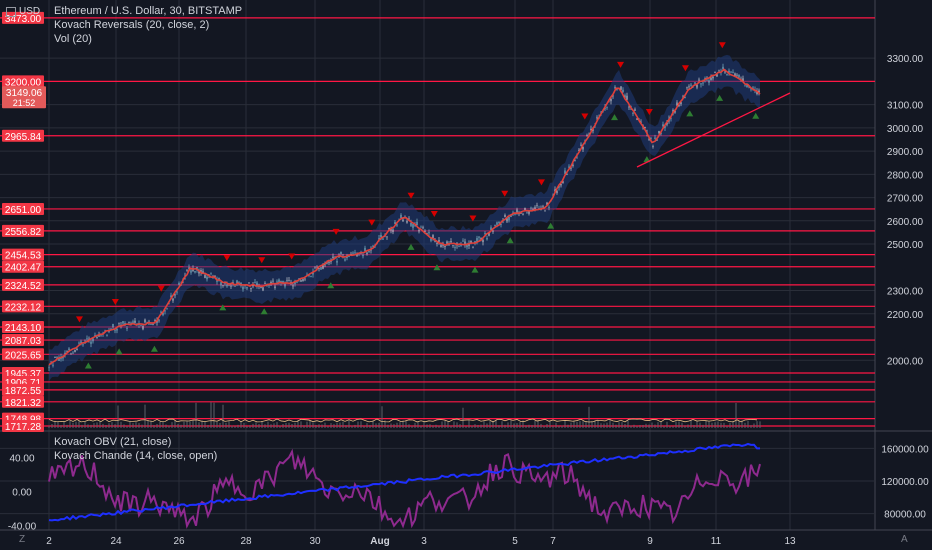 Image resolution: width=932 pixels, height=550 pixels. What do you see at coordinates (315, 541) in the screenshot?
I see `time-axis-label: 30` at bounding box center [315, 541].